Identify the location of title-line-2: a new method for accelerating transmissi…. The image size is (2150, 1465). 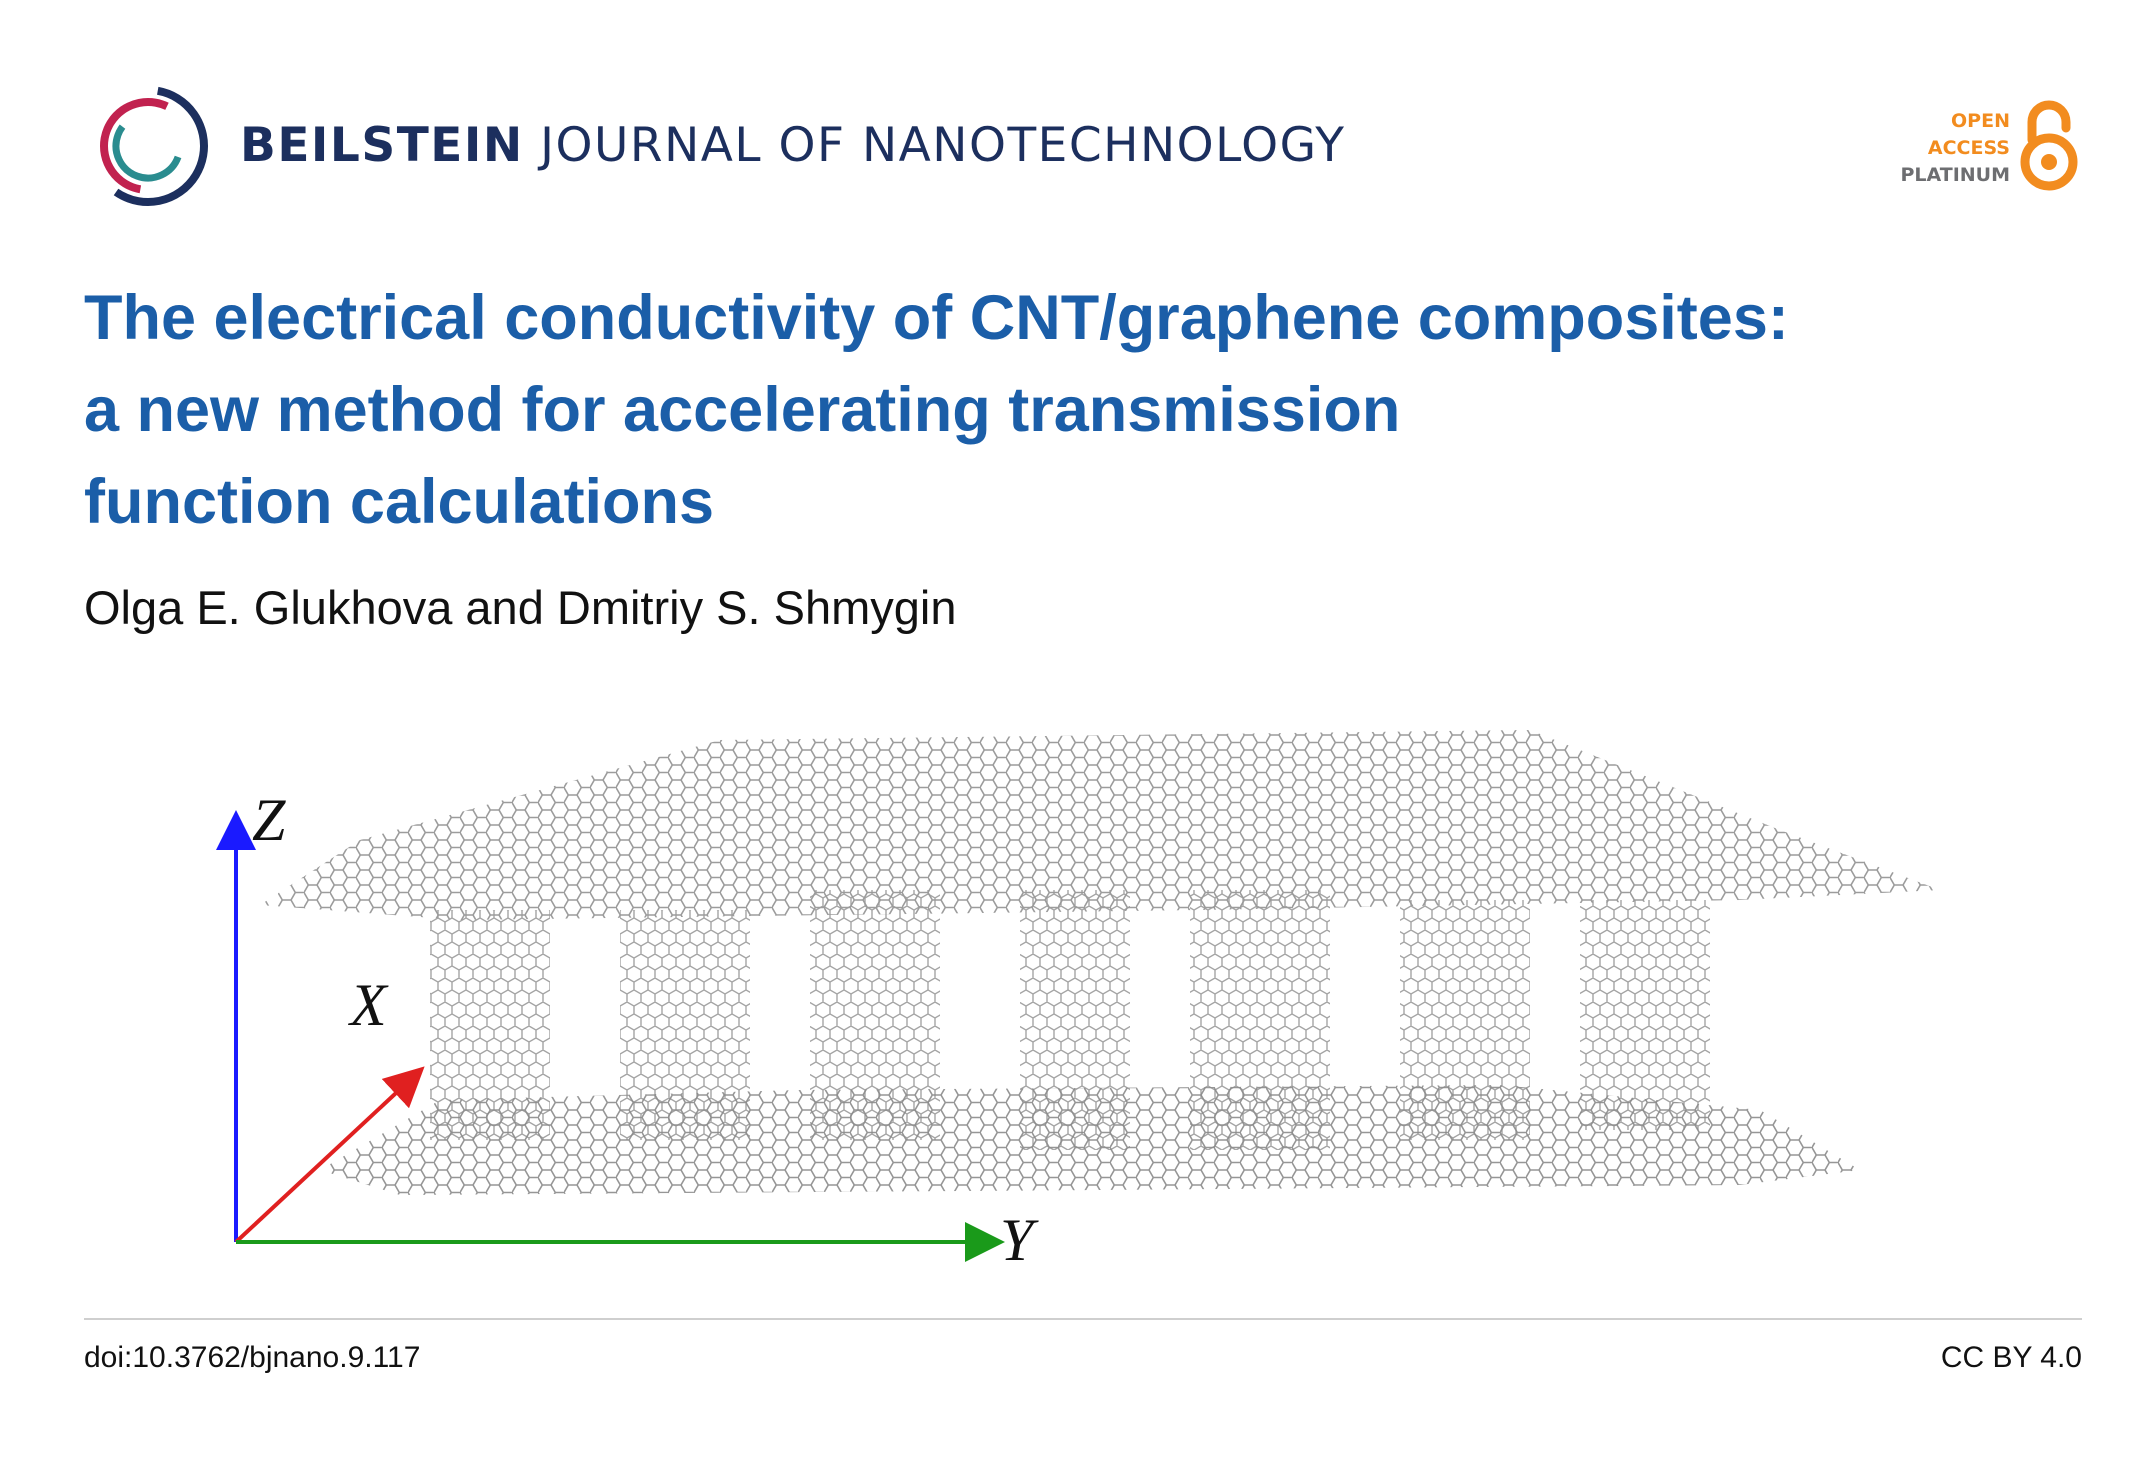
(742, 410).